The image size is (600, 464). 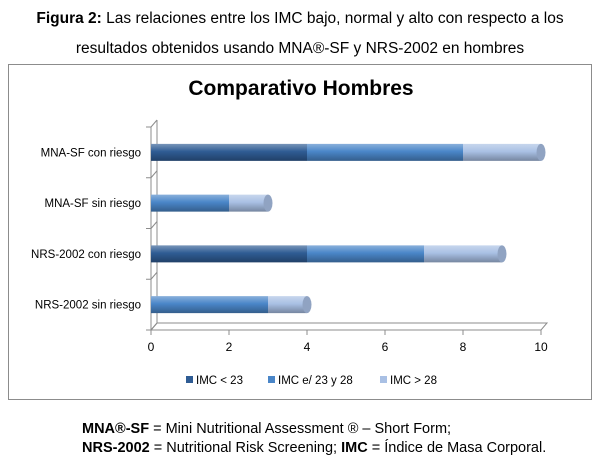 What do you see at coordinates (116, 448) in the screenshot?
I see `footnote-run: NRS-2002` at bounding box center [116, 448].